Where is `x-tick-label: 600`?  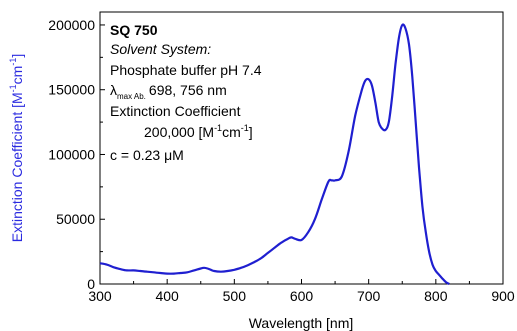 x-tick-label: 600 is located at coordinates (302, 296).